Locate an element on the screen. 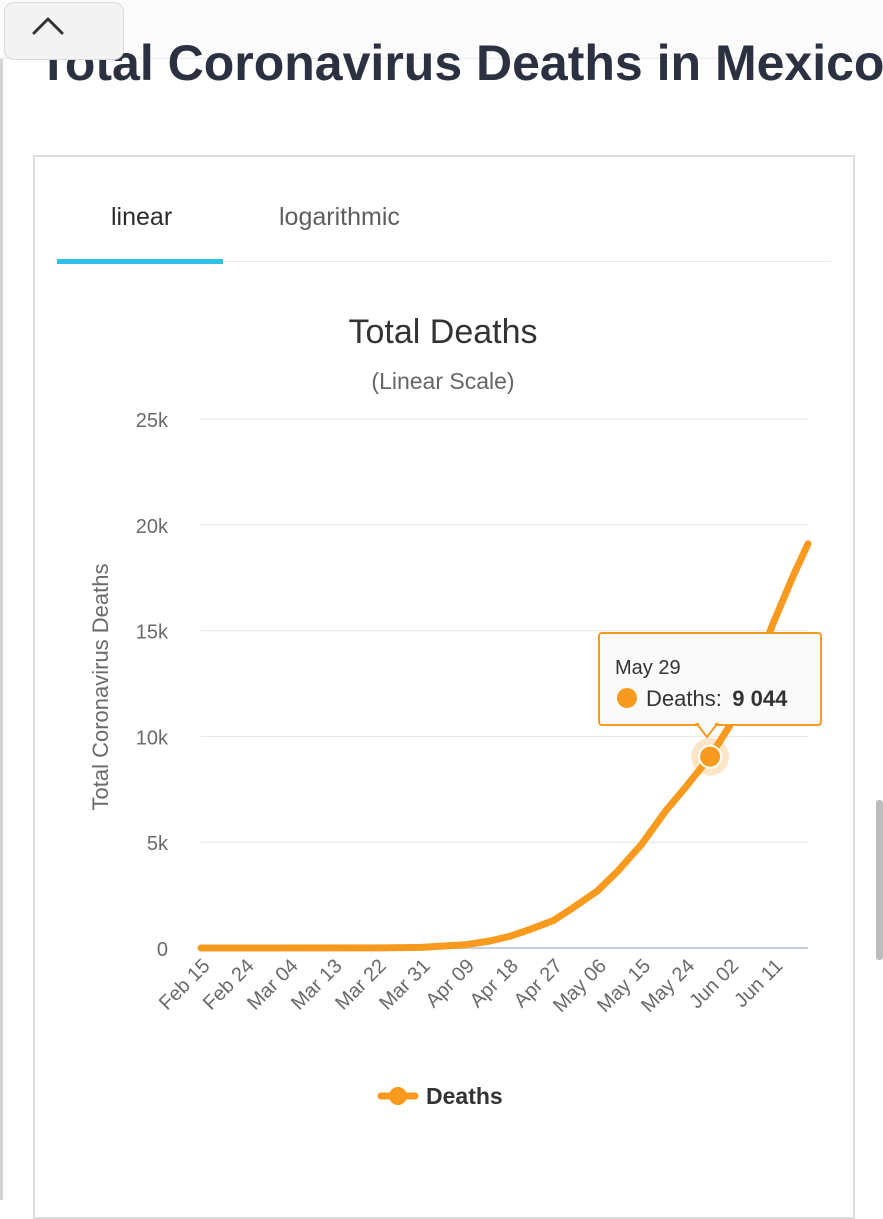 This screenshot has width=883, height=1219. collapse-button is located at coordinates (64, 31).